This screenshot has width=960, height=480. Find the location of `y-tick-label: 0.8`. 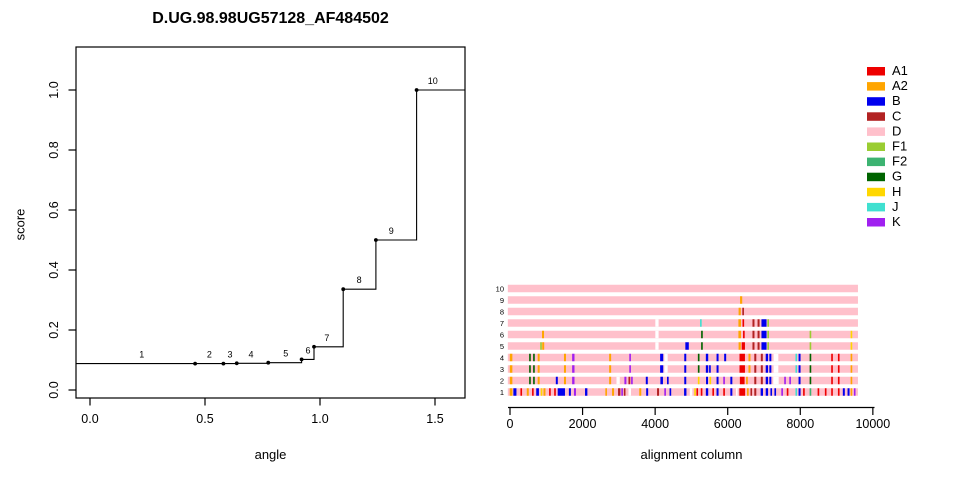

y-tick-label: 0.8 is located at coordinates (54, 149).